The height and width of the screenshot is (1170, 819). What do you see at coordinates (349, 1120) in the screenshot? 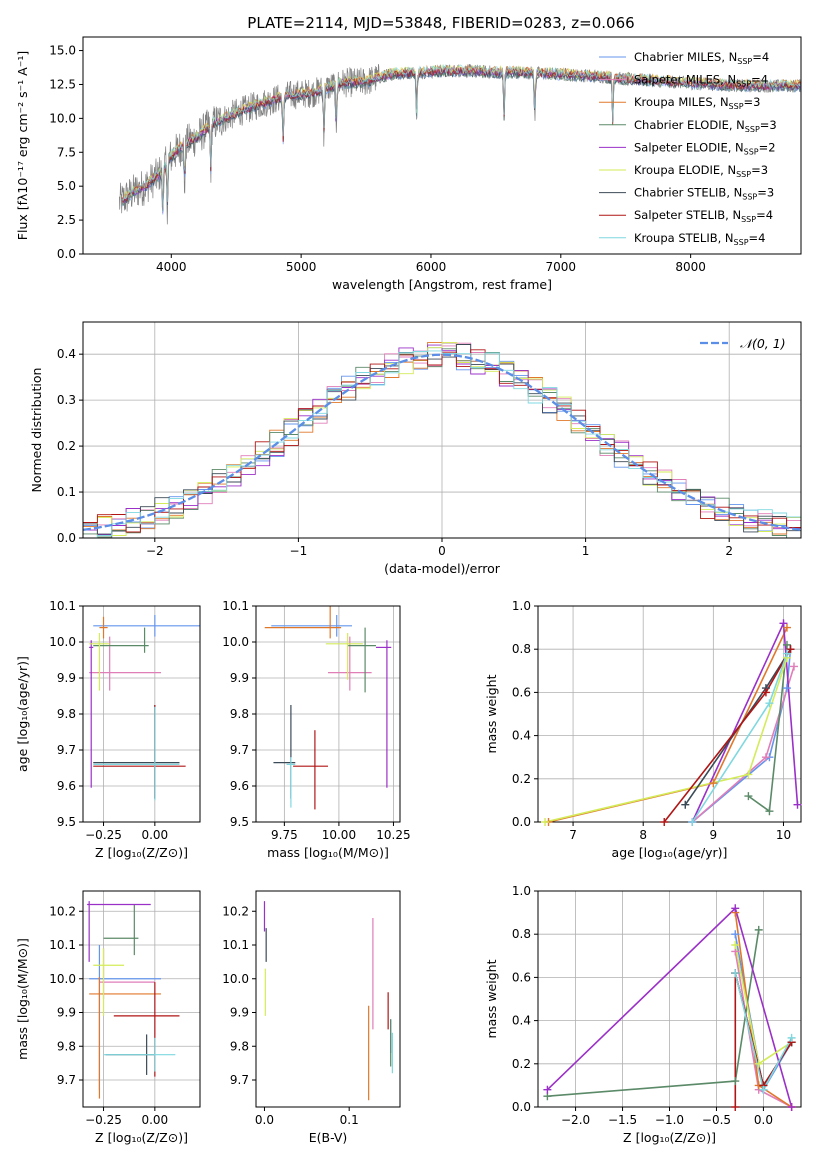
I see `x-tick-label: 0.1` at bounding box center [349, 1120].